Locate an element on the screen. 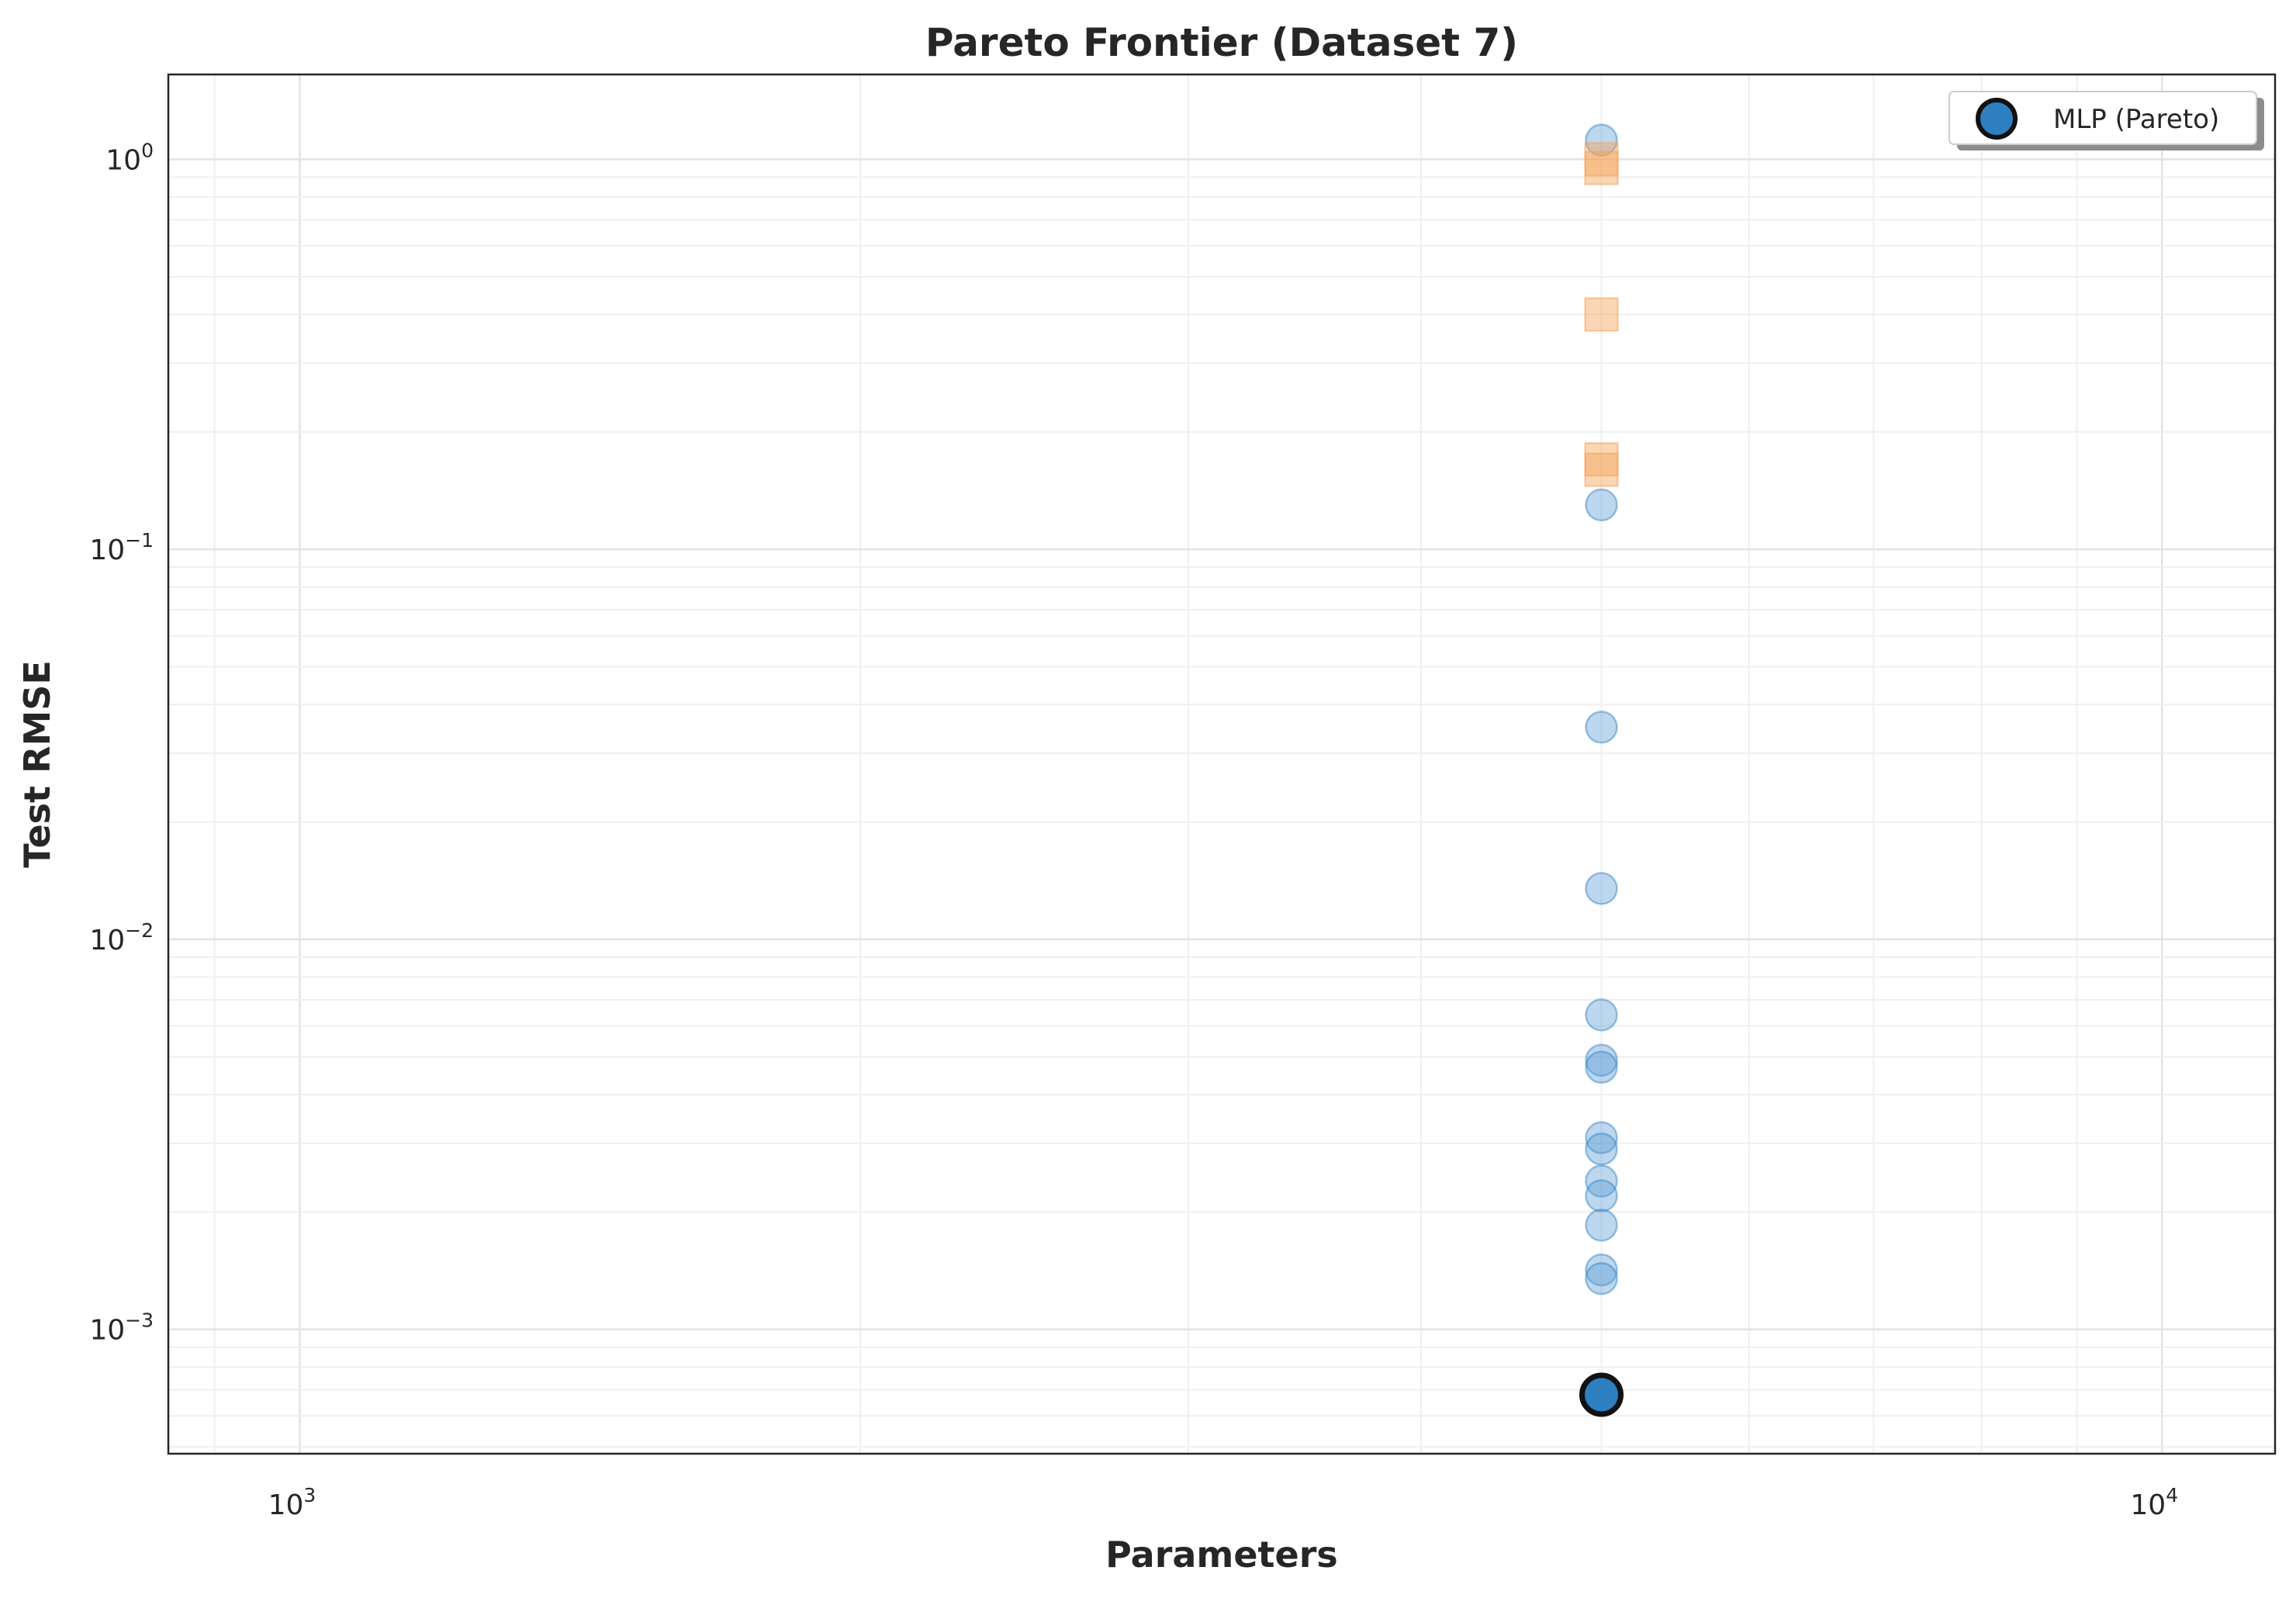 This screenshot has height=1598, width=2296. legend-marker-pareto is located at coordinates (1997, 119).